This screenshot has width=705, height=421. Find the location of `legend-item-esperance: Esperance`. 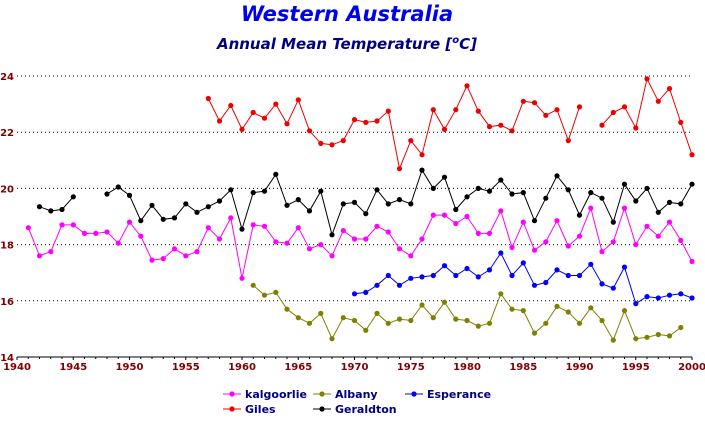

legend-item-esperance: Esperance is located at coordinates (448, 394).